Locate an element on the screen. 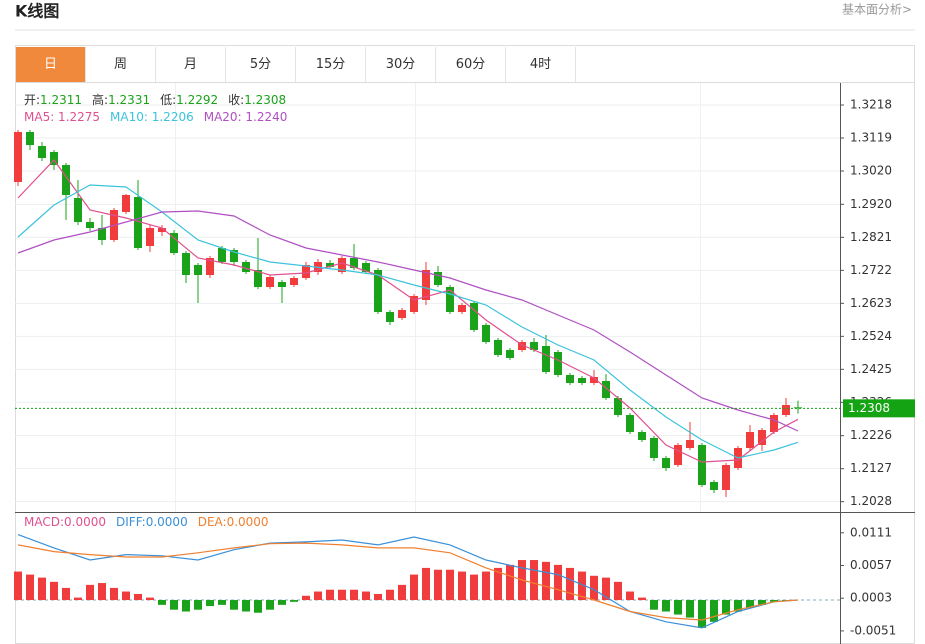  legend-entry: DEA:0.0000 is located at coordinates (233, 522).